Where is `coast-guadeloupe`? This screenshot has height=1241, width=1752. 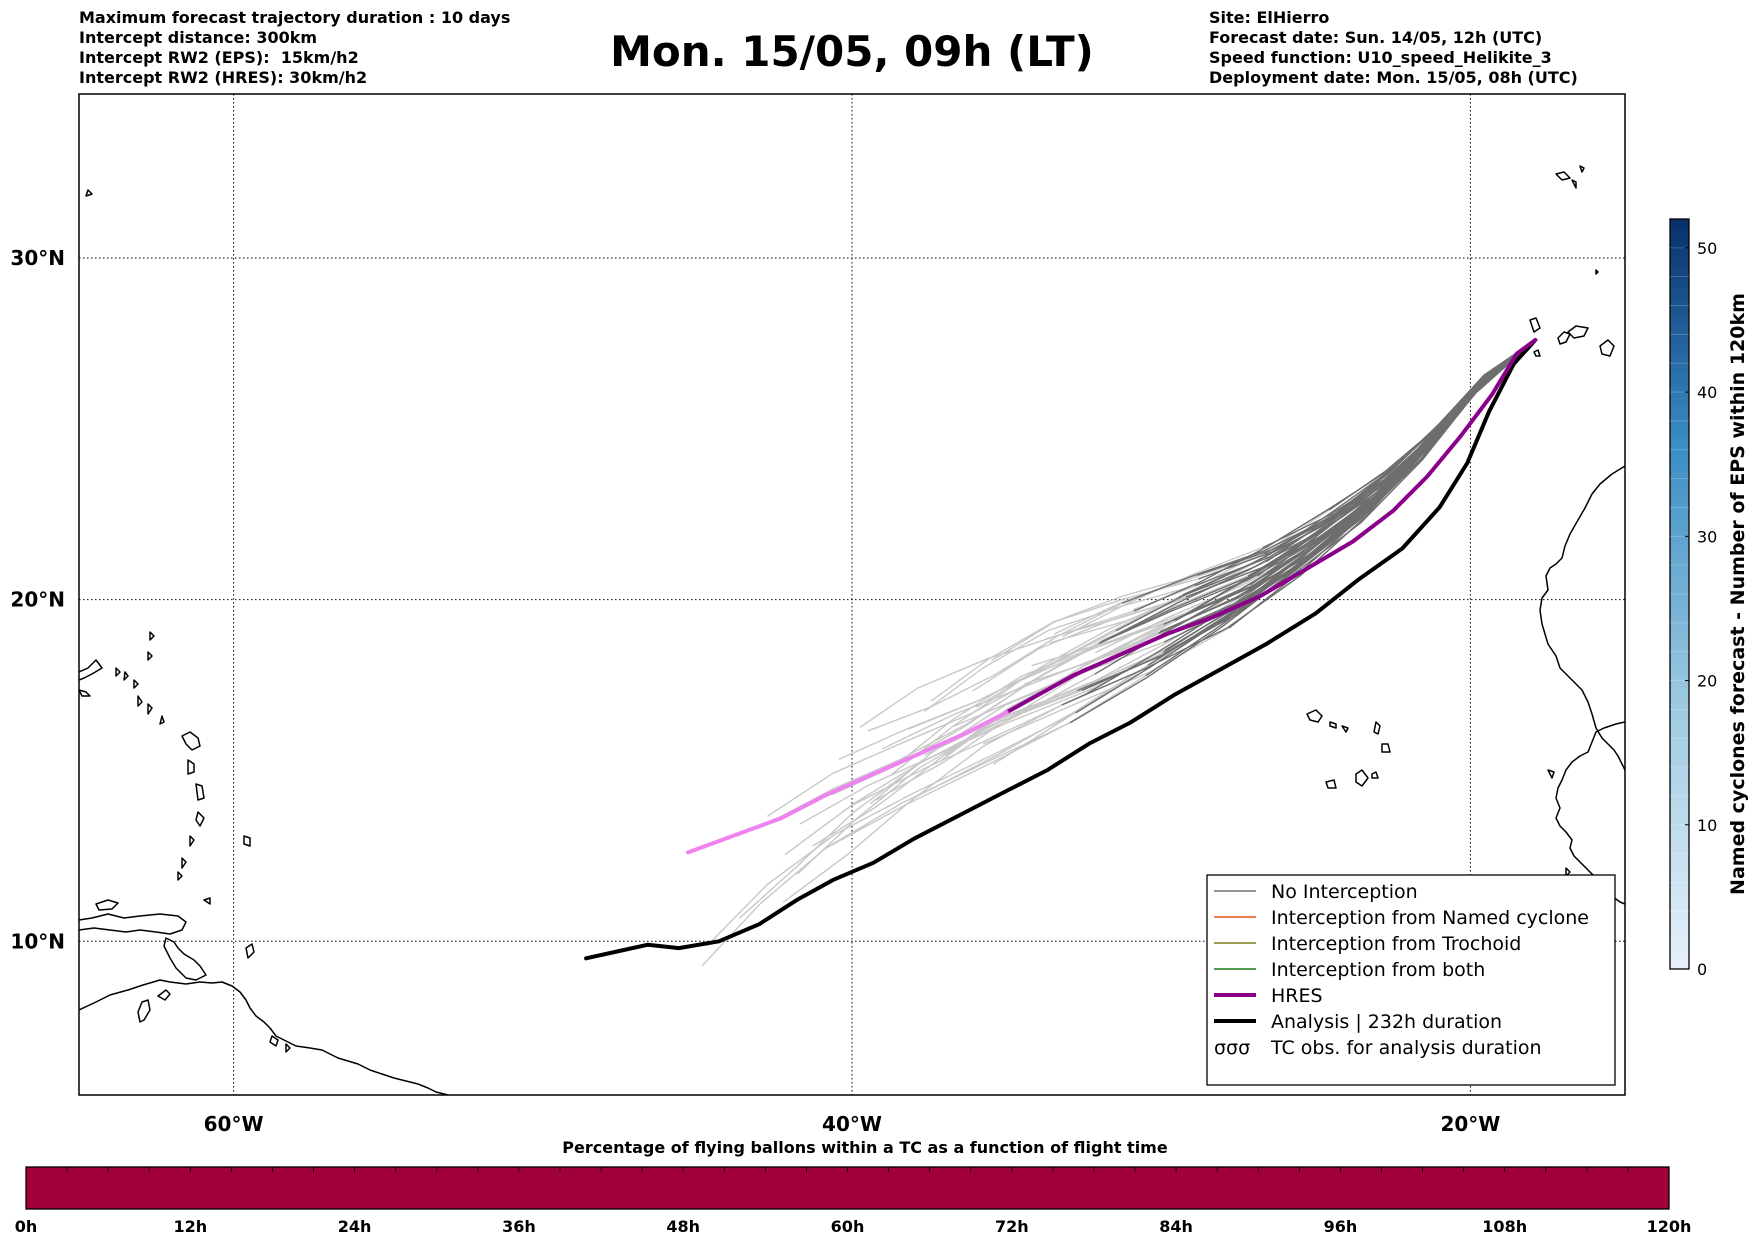
coast-guadeloupe is located at coordinates (191, 741).